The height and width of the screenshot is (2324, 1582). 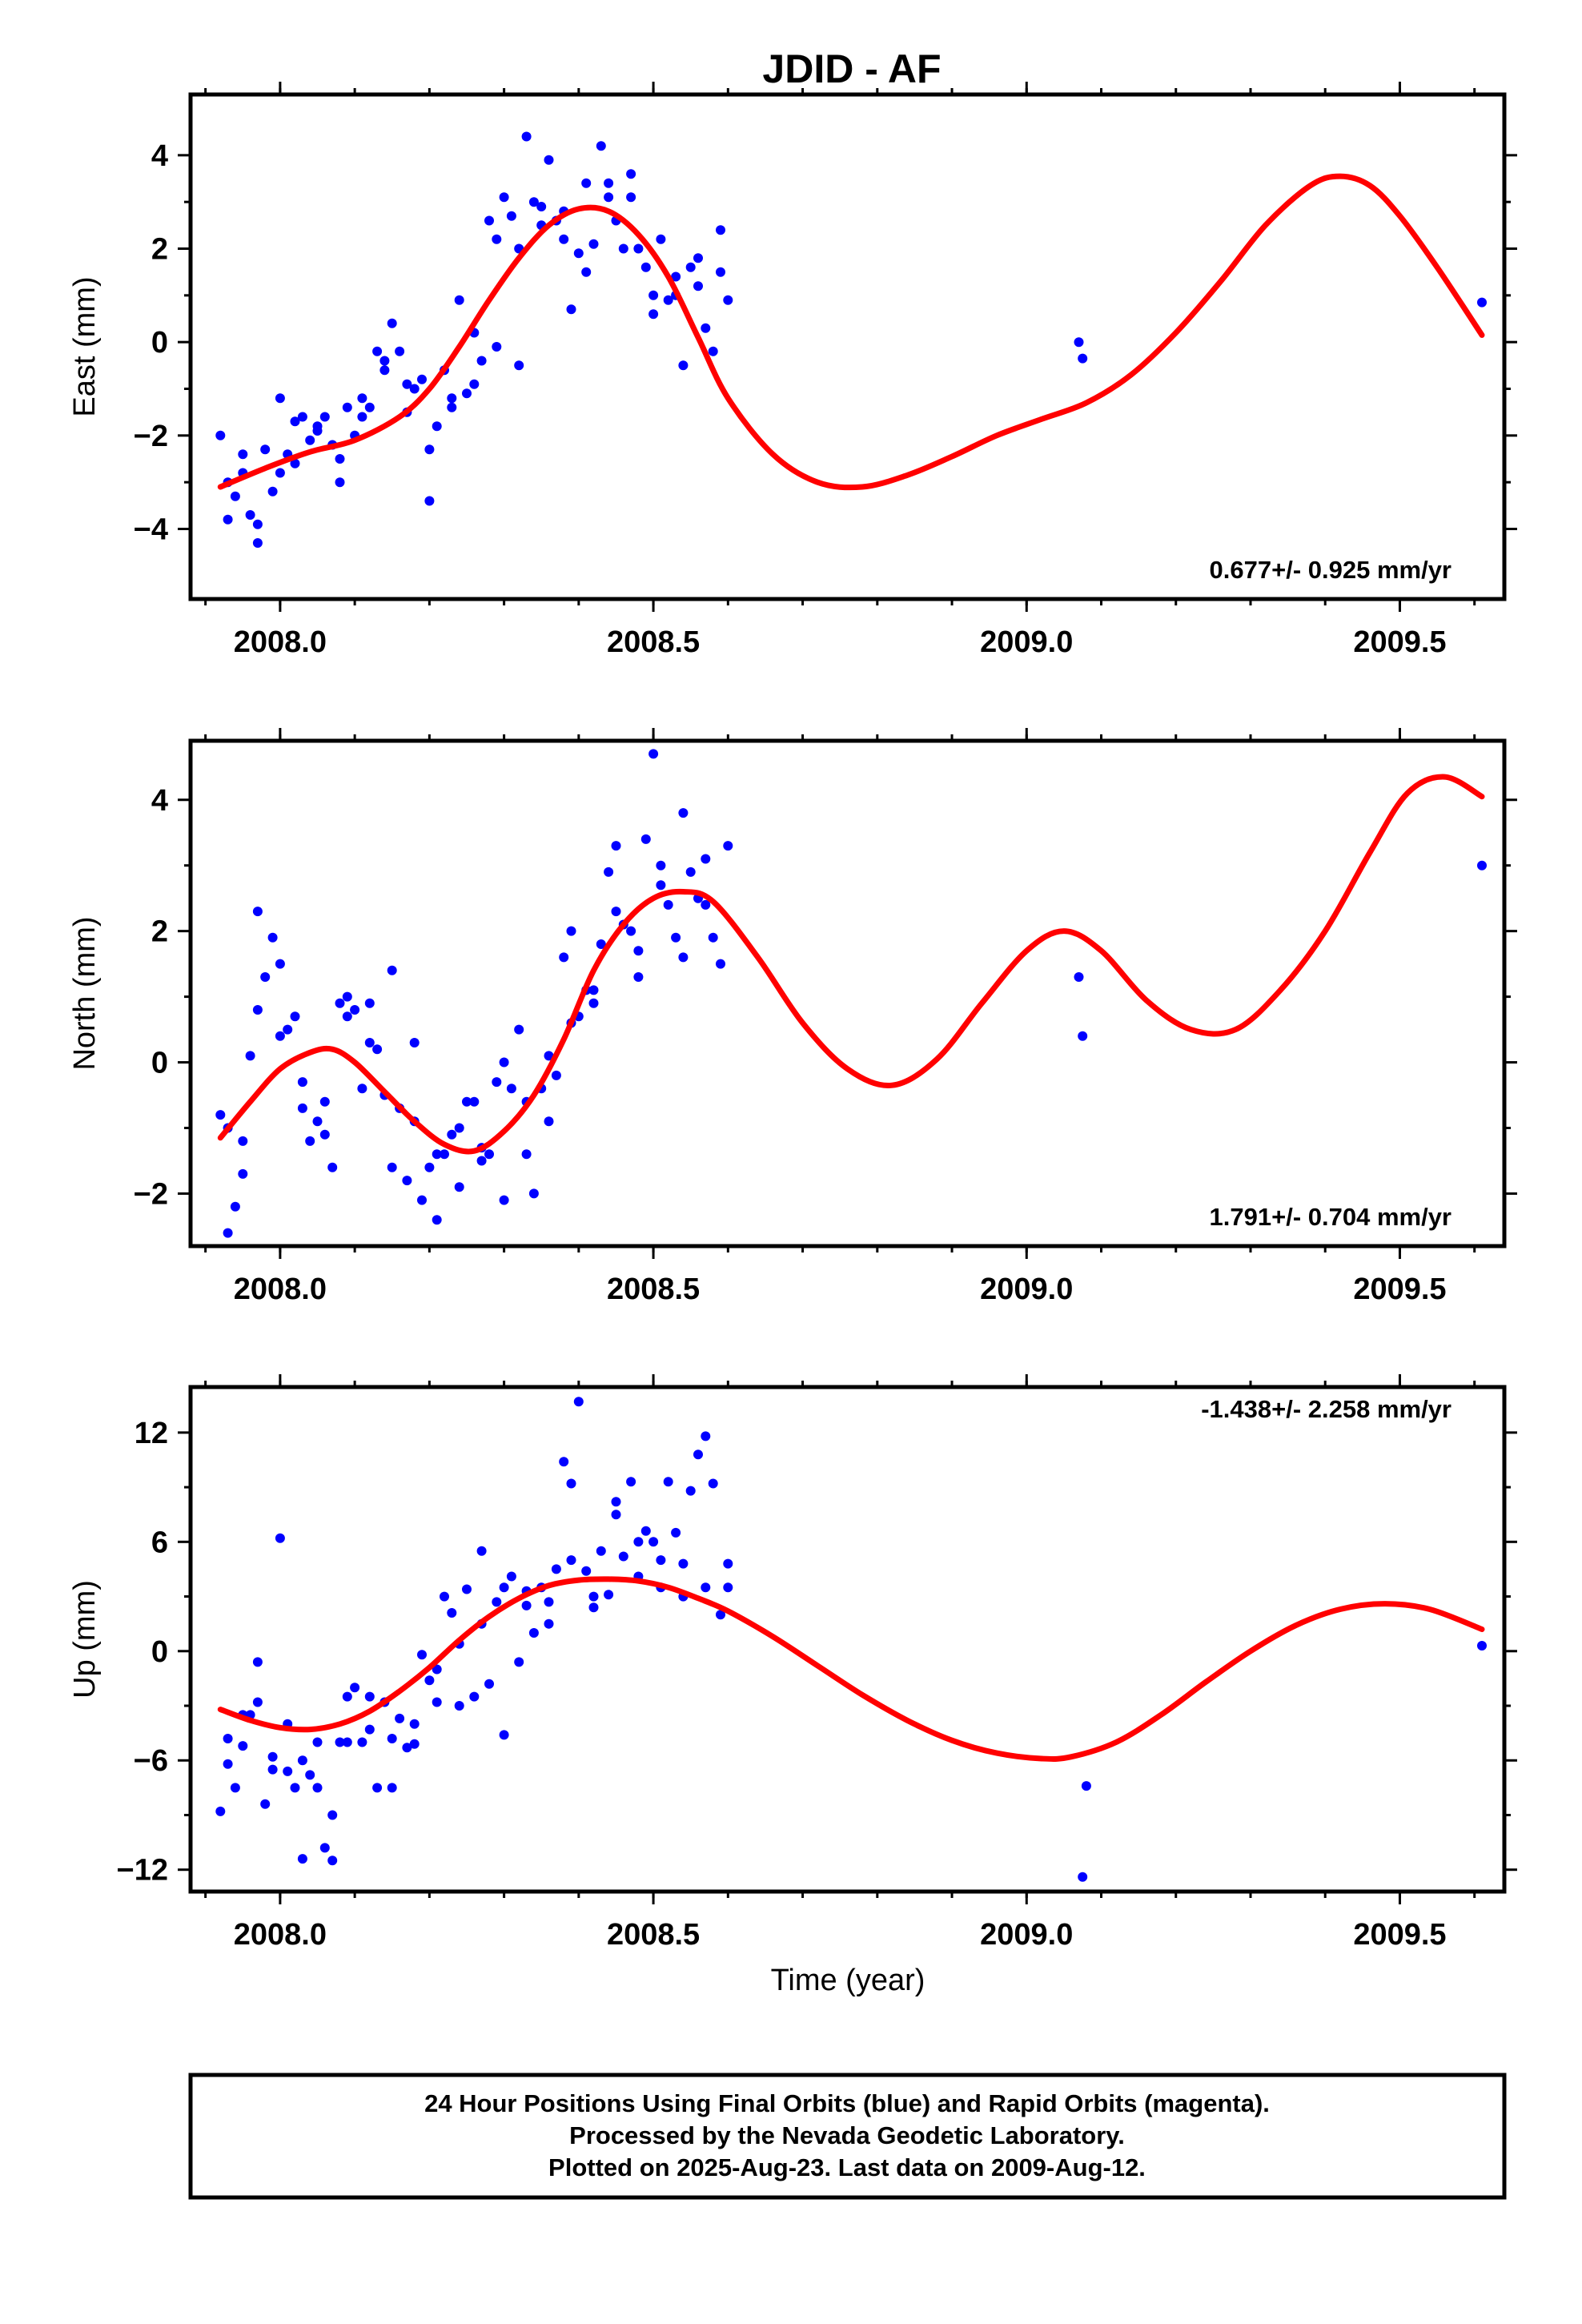 What do you see at coordinates (1327, 1409) in the screenshot?
I see `up-rate-annotation: -1.438+/- 2.258 mm/yr` at bounding box center [1327, 1409].